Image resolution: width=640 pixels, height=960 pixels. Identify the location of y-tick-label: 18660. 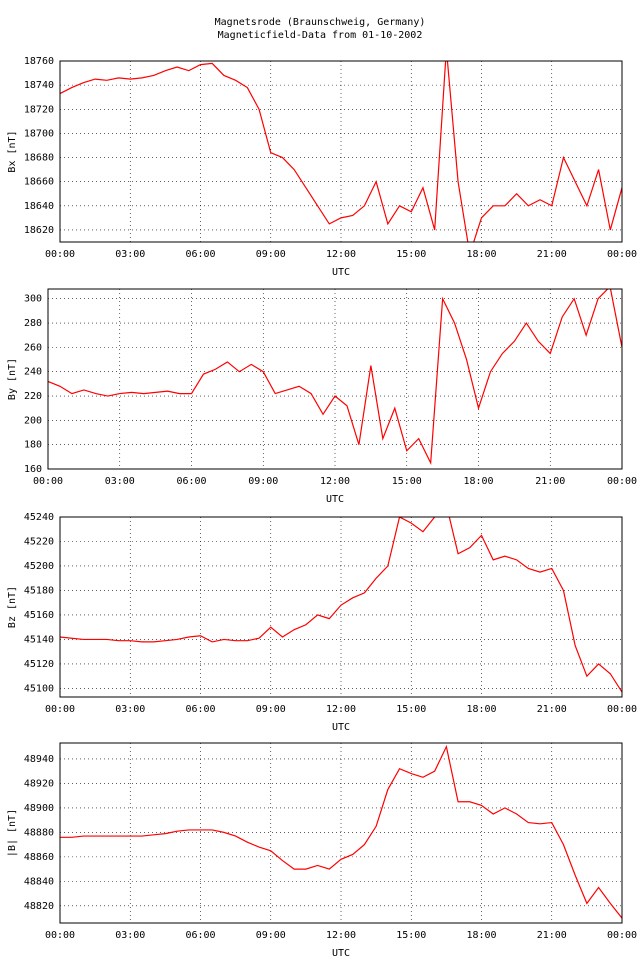
(39, 182).